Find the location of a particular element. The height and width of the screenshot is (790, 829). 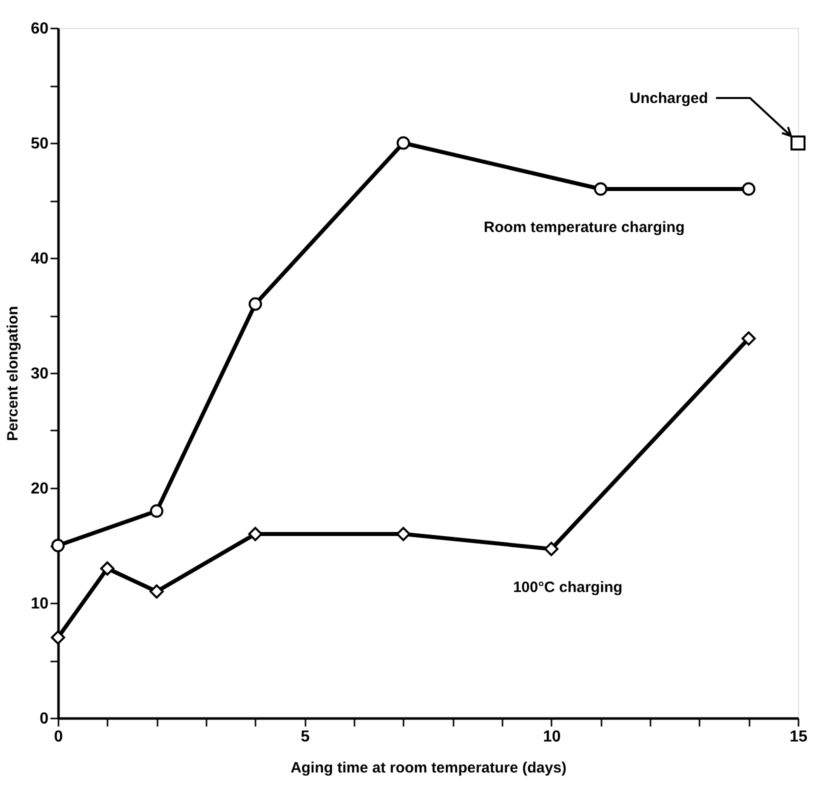

x-tick-label: 15 is located at coordinates (799, 737).